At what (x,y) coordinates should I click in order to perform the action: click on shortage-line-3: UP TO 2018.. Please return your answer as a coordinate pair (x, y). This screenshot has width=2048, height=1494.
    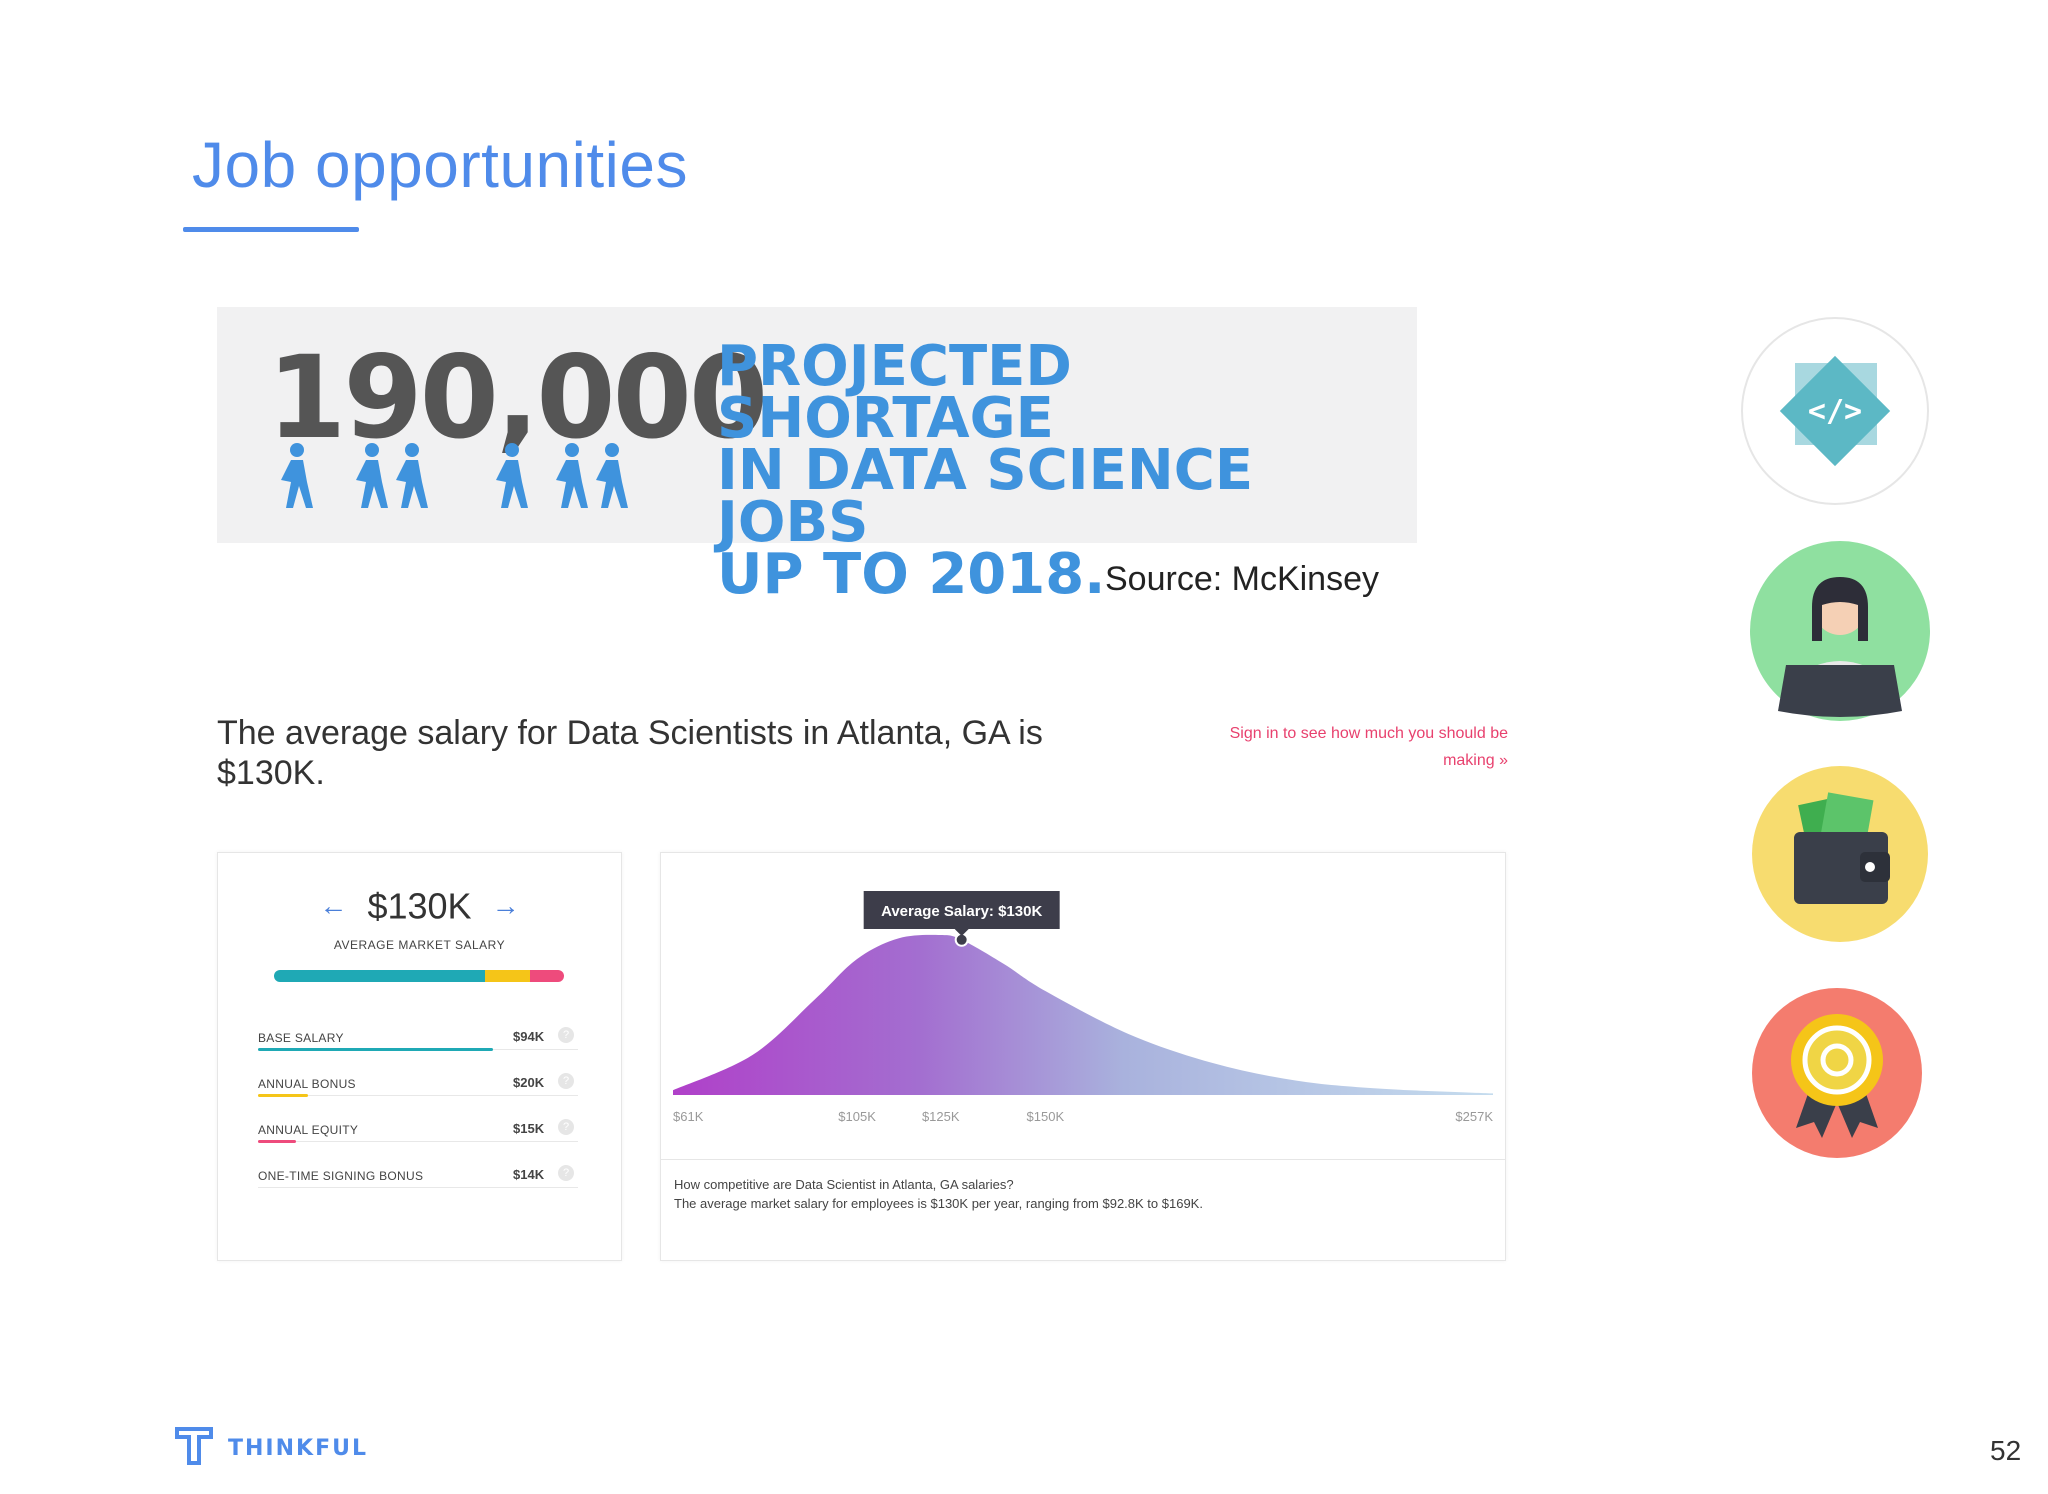
    Looking at the image, I should click on (911, 574).